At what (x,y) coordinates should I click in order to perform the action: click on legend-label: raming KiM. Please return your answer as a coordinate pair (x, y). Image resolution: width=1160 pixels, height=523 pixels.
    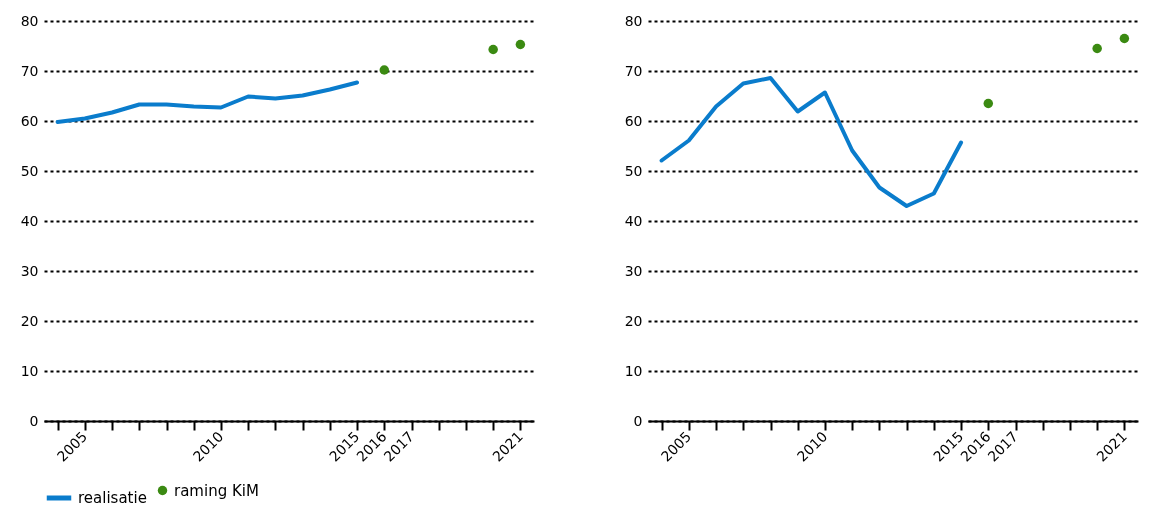
    Looking at the image, I should click on (216, 490).